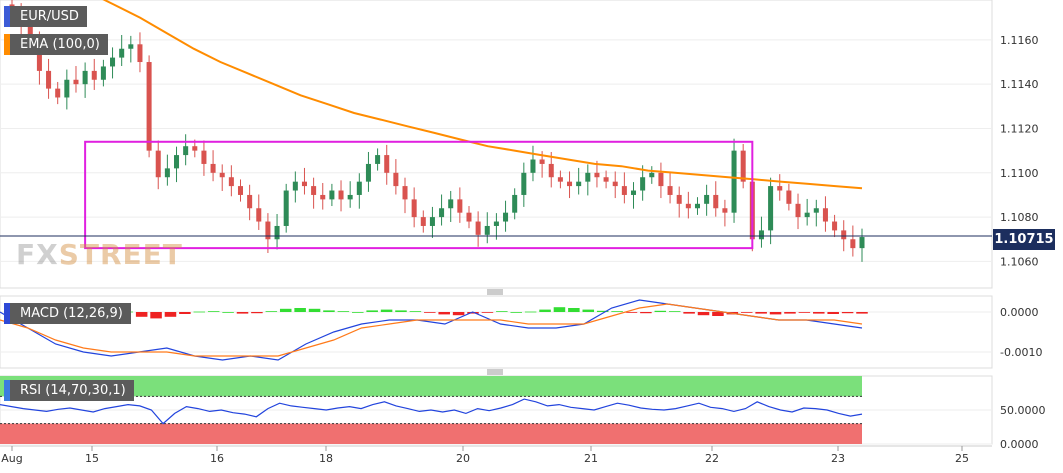 This screenshot has height=473, width=1063. Describe the element at coordinates (1019, 40) in the screenshot. I see `price-tick-label: 1.1160` at that location.